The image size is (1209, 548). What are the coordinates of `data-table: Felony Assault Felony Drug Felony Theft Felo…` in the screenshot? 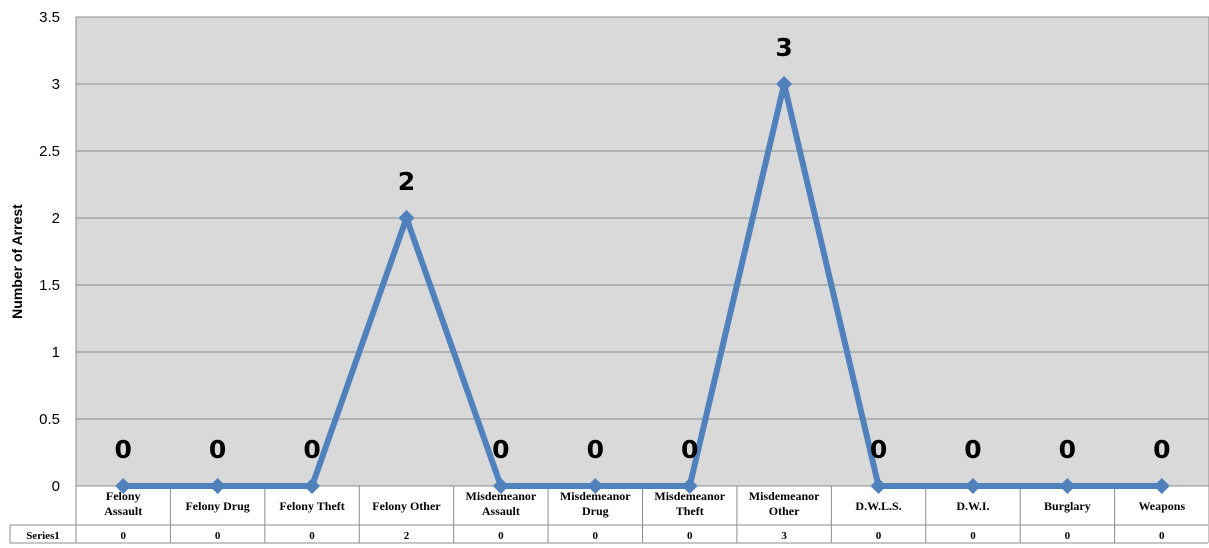 It's located at (609, 514).